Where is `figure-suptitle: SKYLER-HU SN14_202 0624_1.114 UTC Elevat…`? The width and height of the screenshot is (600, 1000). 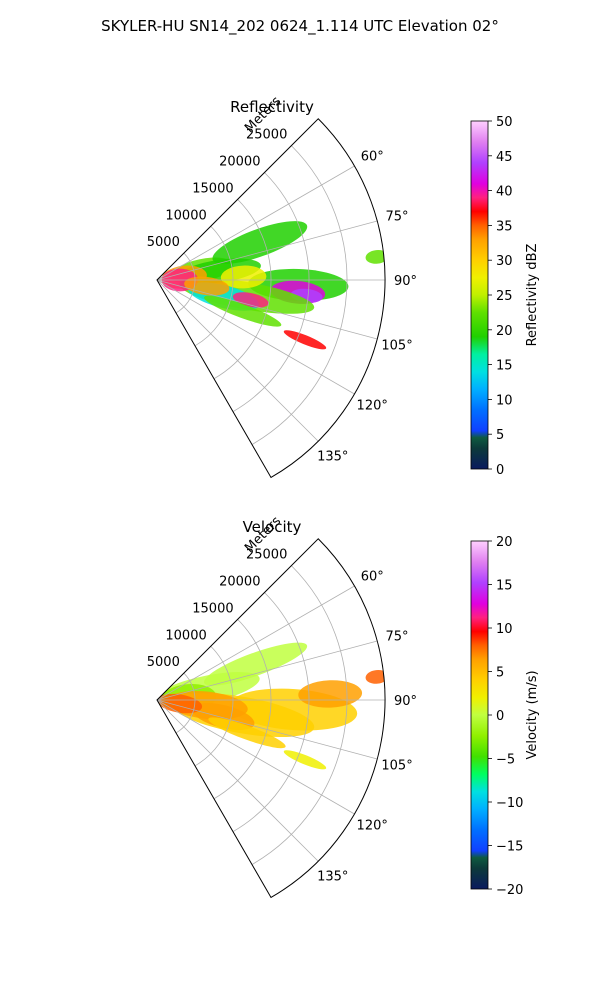
figure-suptitle: SKYLER-HU SN14_202 0624_1.114 UTC Elevat… is located at coordinates (300, 26).